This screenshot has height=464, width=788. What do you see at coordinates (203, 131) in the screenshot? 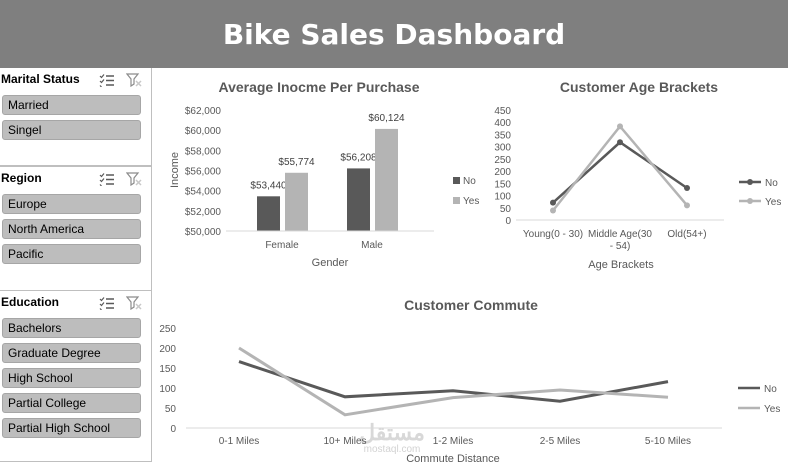
I see `y-tick-label: $60,000` at bounding box center [203, 131].